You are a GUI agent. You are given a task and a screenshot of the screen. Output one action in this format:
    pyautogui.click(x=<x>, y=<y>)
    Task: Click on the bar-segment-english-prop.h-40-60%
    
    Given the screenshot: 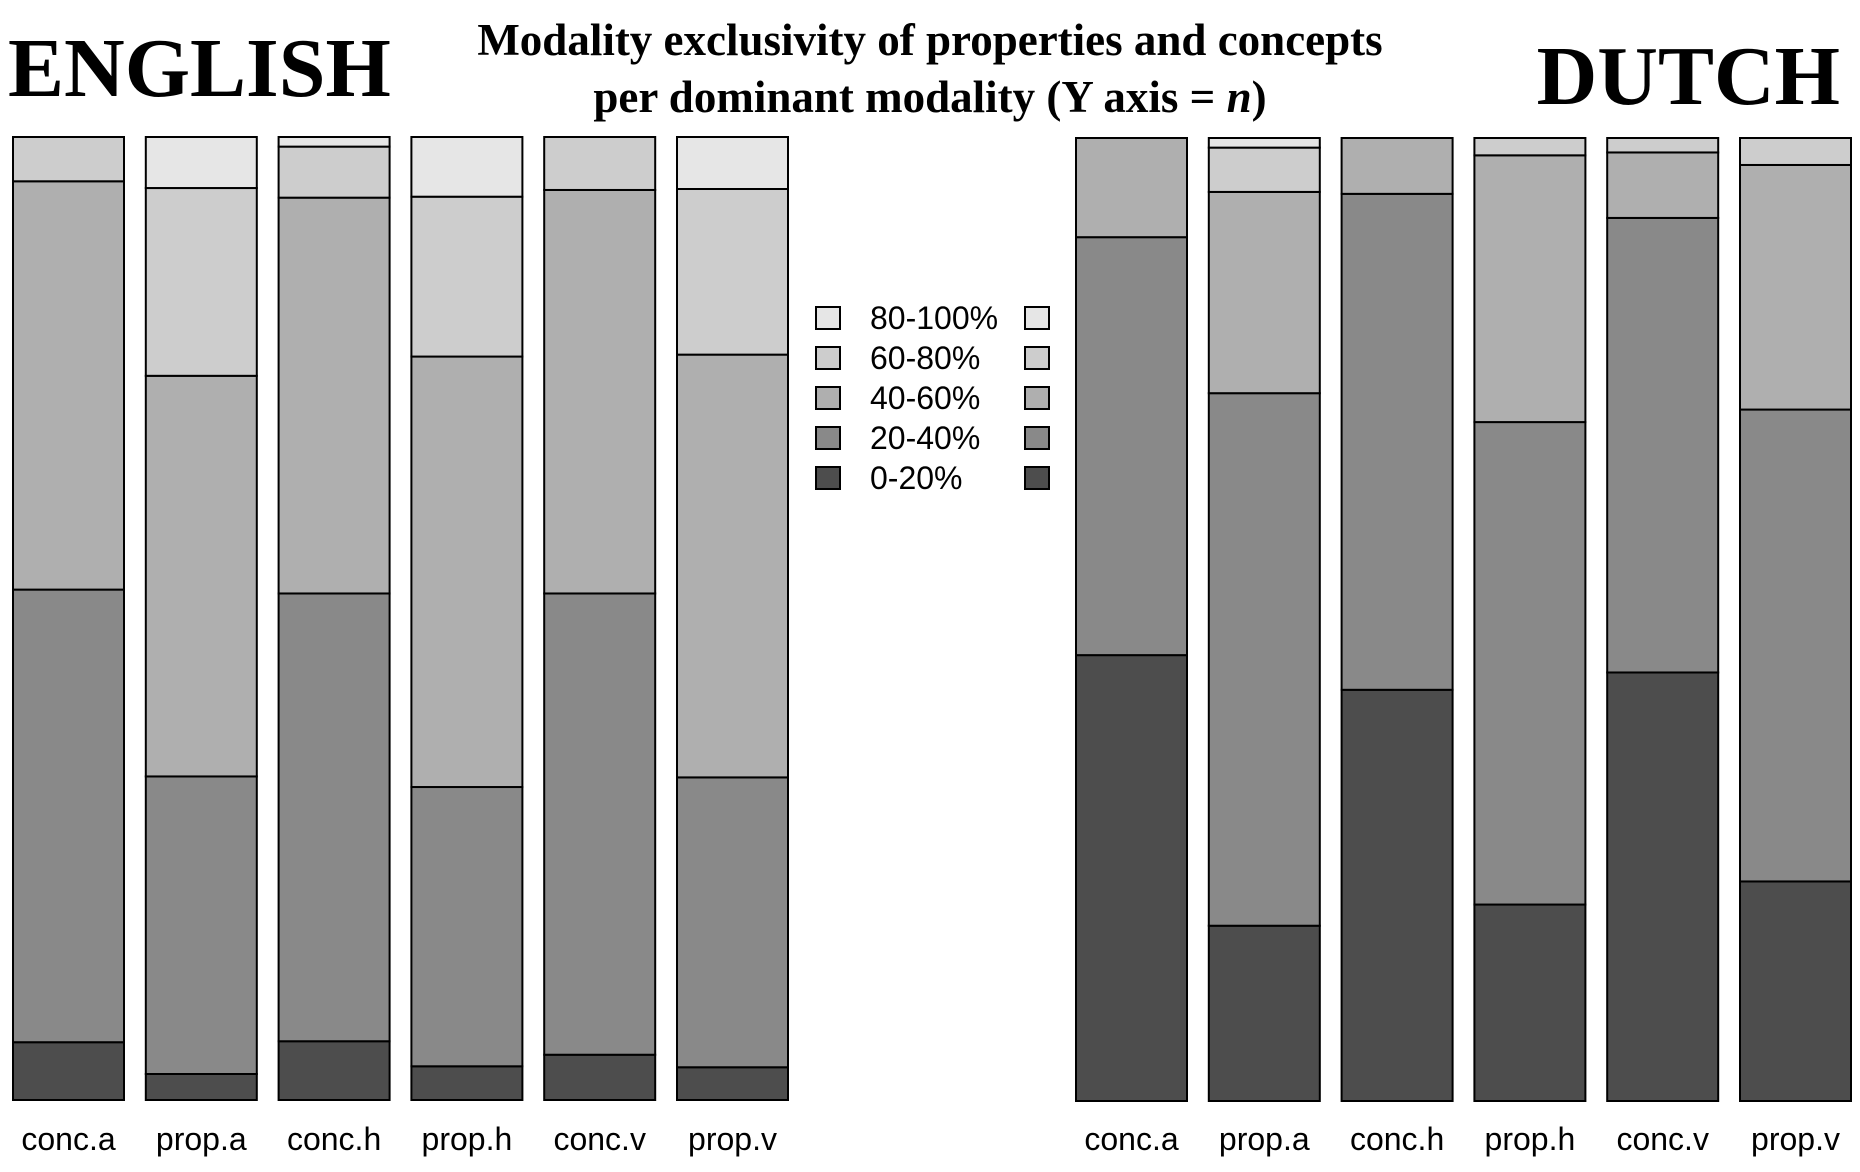 What is the action you would take?
    pyautogui.click(x=467, y=572)
    